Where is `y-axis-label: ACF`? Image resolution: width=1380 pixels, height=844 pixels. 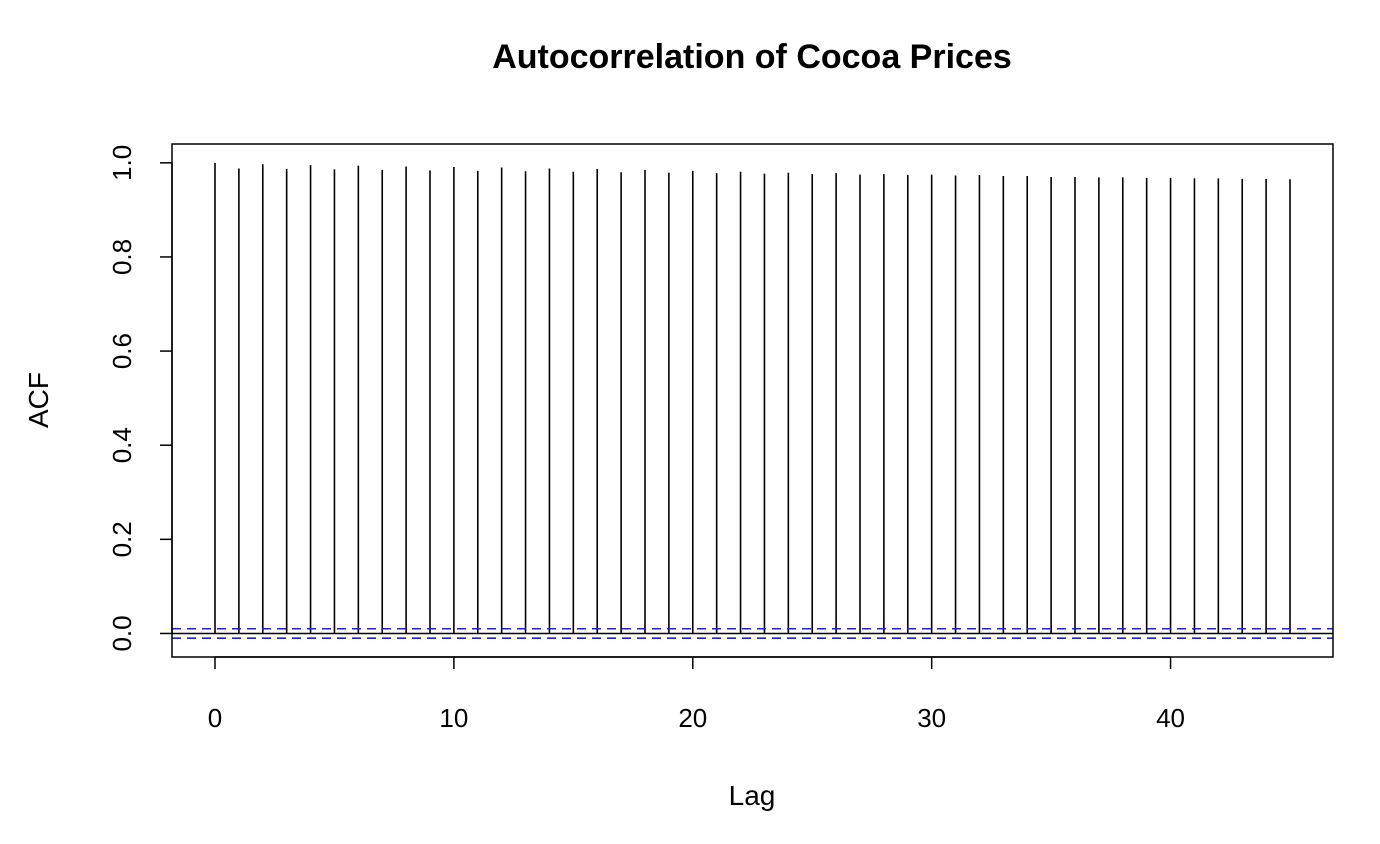 y-axis-label: ACF is located at coordinates (38, 400).